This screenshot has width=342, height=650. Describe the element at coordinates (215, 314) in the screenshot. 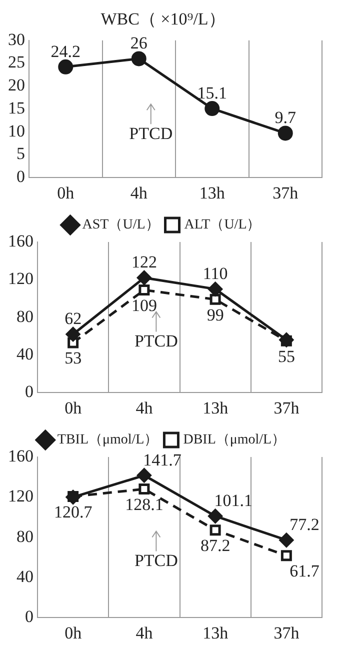

I see `data-label: 99` at that location.